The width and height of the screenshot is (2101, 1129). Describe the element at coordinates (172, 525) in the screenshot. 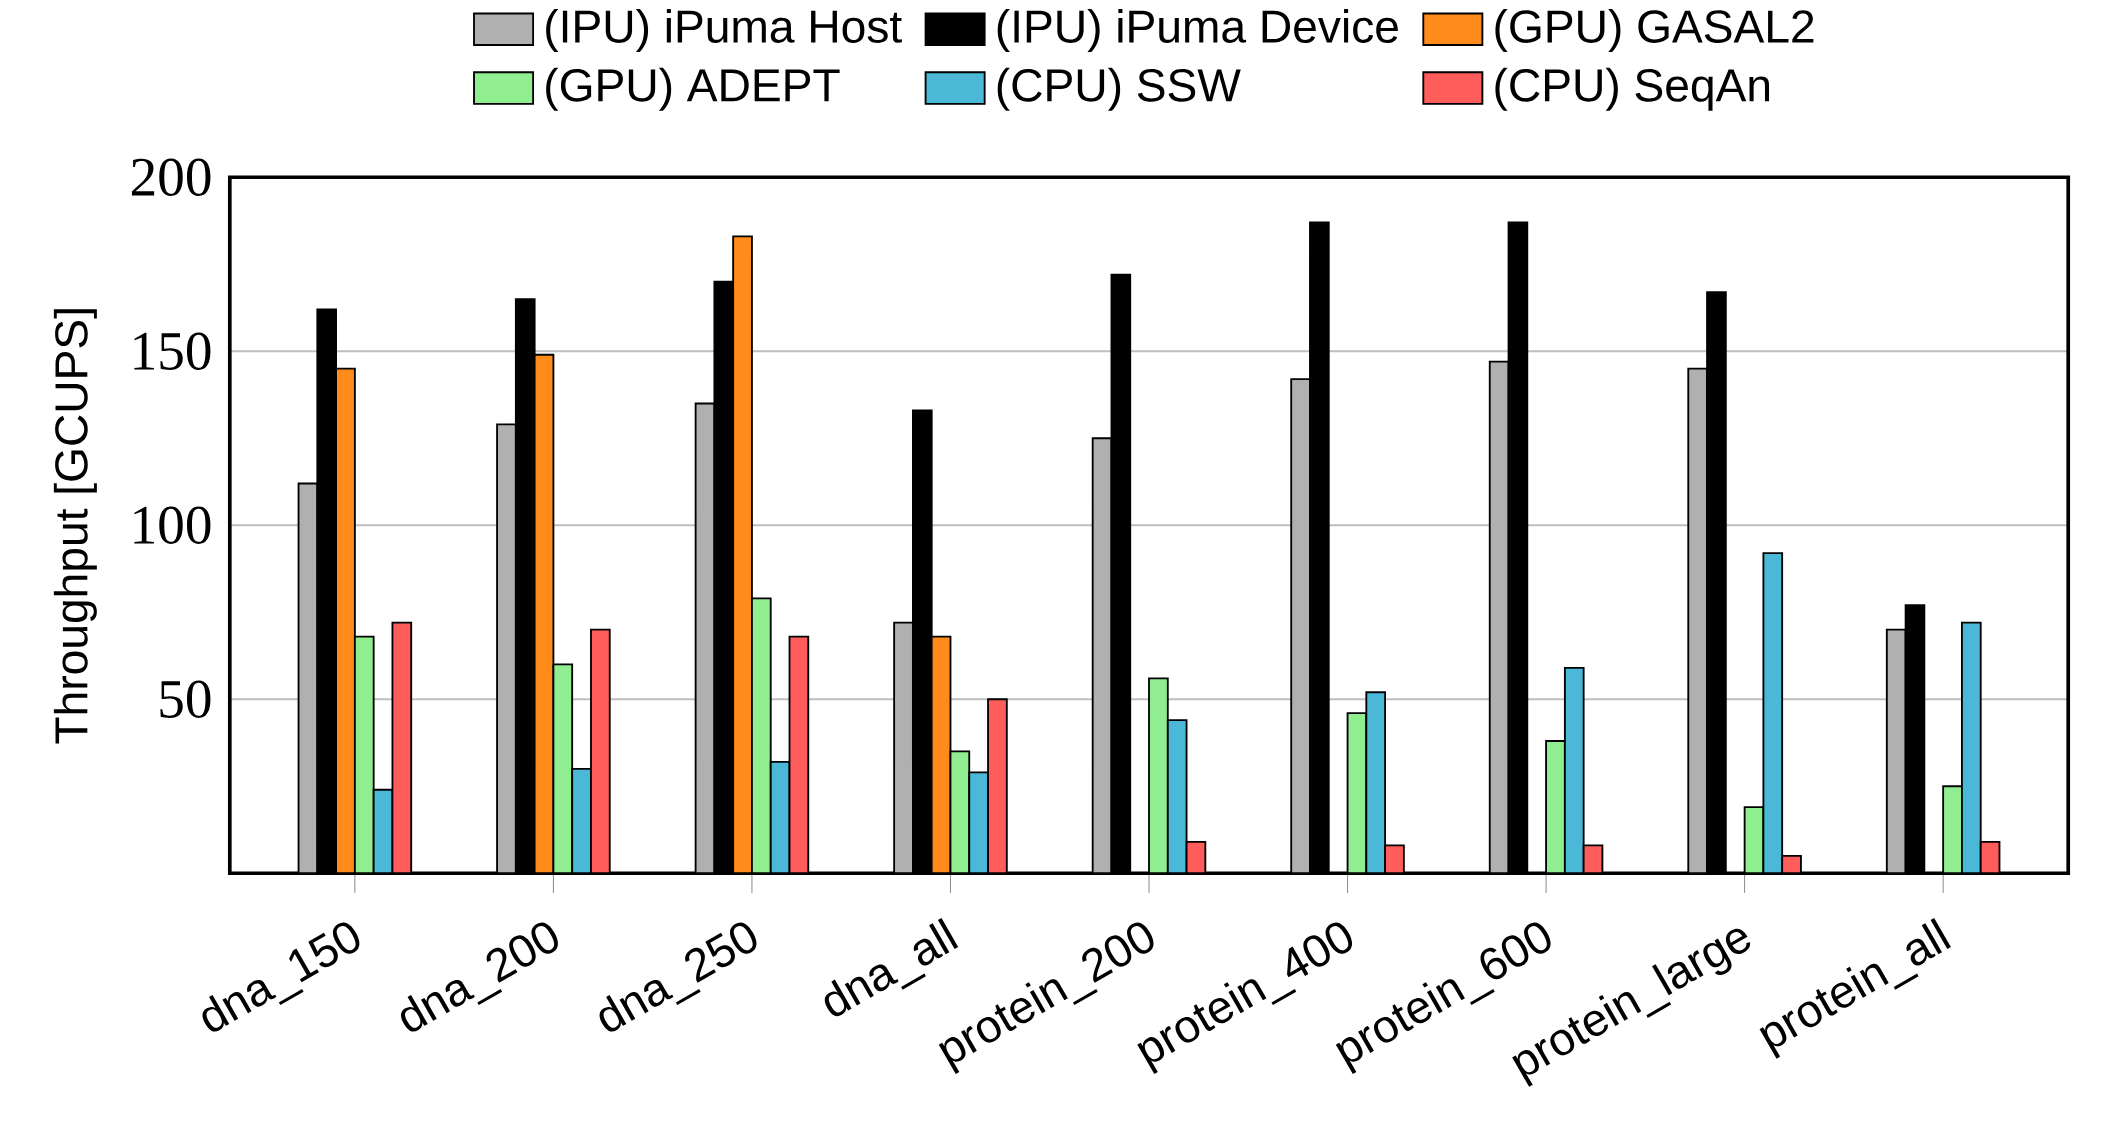

I see `y-tick-label: 100` at that location.